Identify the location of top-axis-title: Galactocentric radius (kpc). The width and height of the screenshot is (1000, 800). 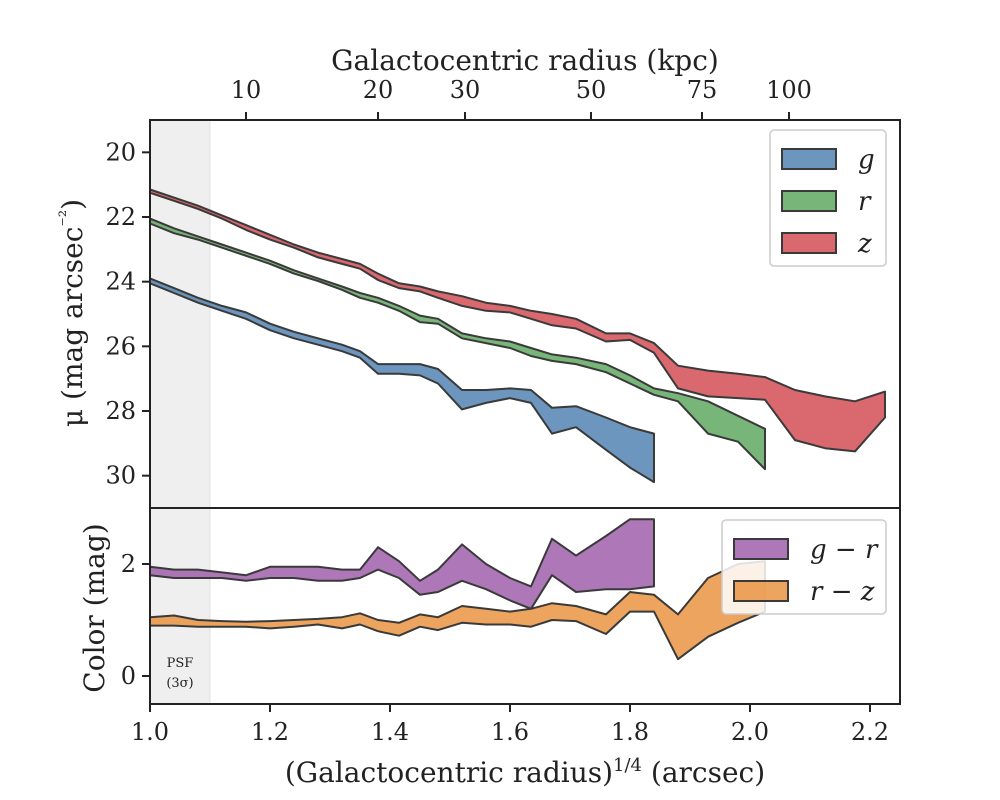
(525, 60).